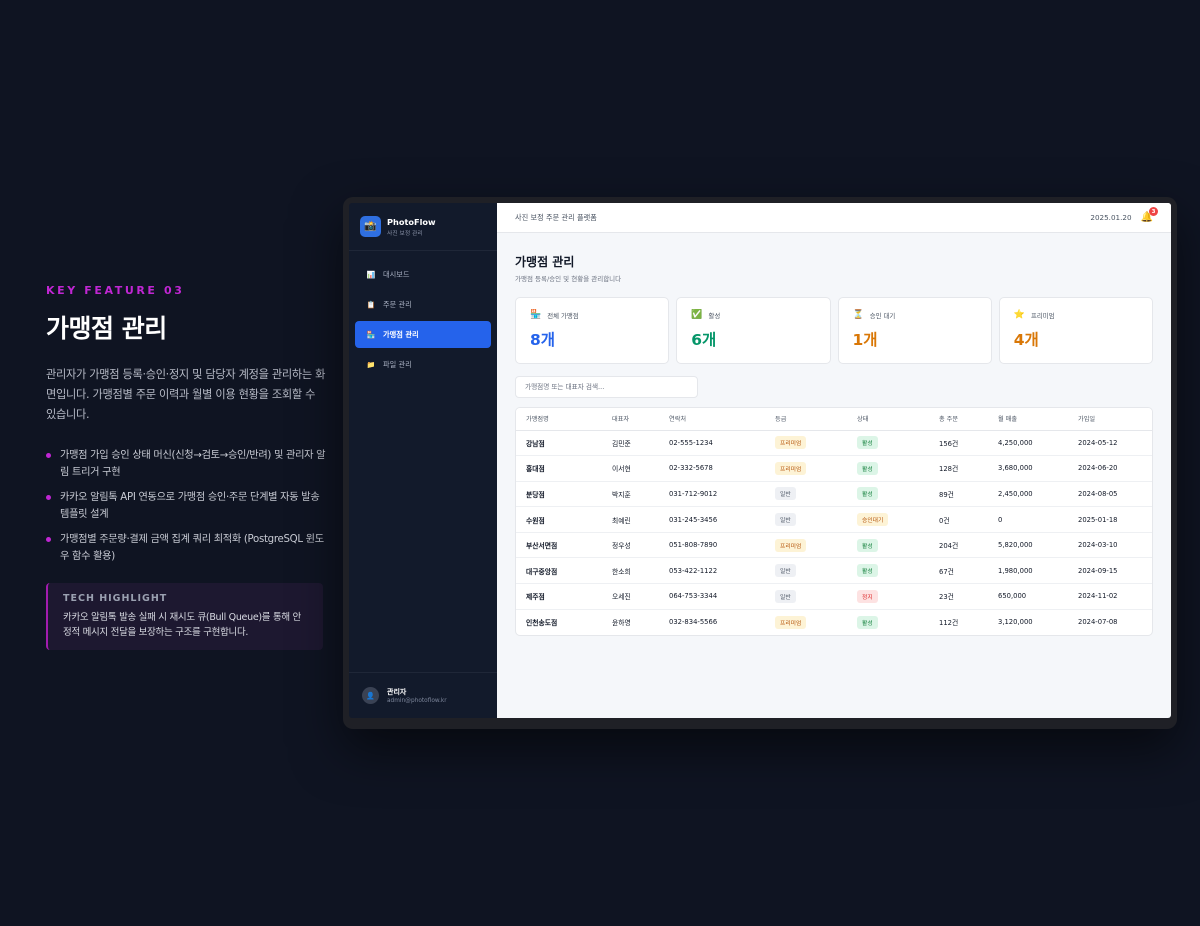  What do you see at coordinates (115, 598) in the screenshot?
I see `tech-highlight-label: TECH HIGHLIGHT` at bounding box center [115, 598].